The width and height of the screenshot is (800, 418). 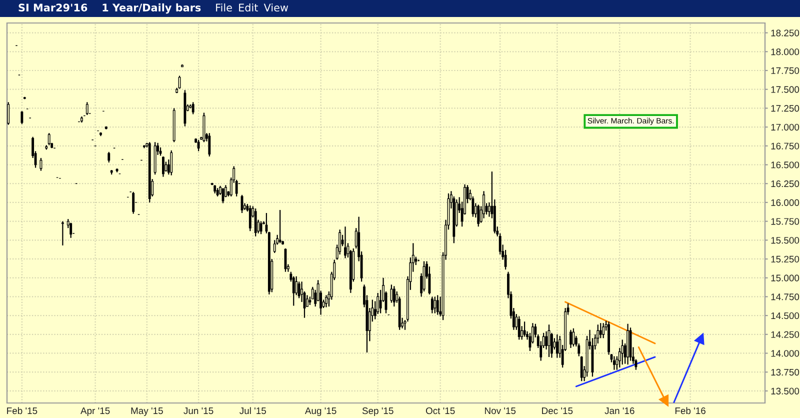 What do you see at coordinates (95, 412) in the screenshot?
I see `x-tick-label: Apr '15` at bounding box center [95, 412].